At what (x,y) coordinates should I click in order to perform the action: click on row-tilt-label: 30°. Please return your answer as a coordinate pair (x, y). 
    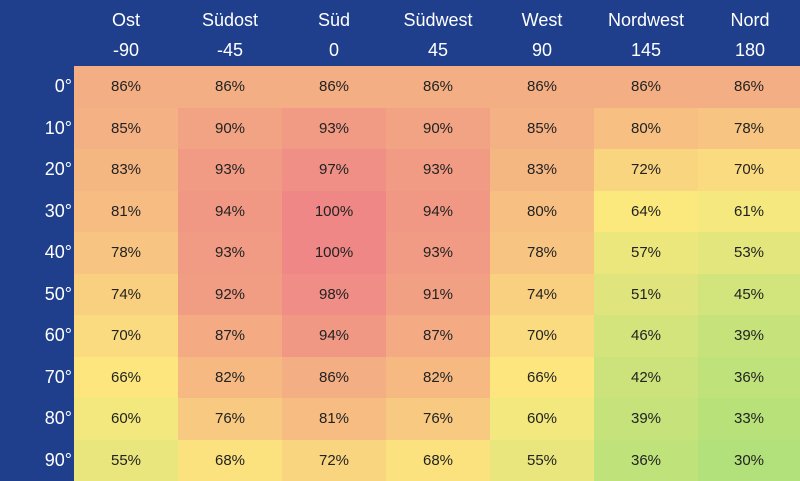
    Looking at the image, I should click on (58, 210).